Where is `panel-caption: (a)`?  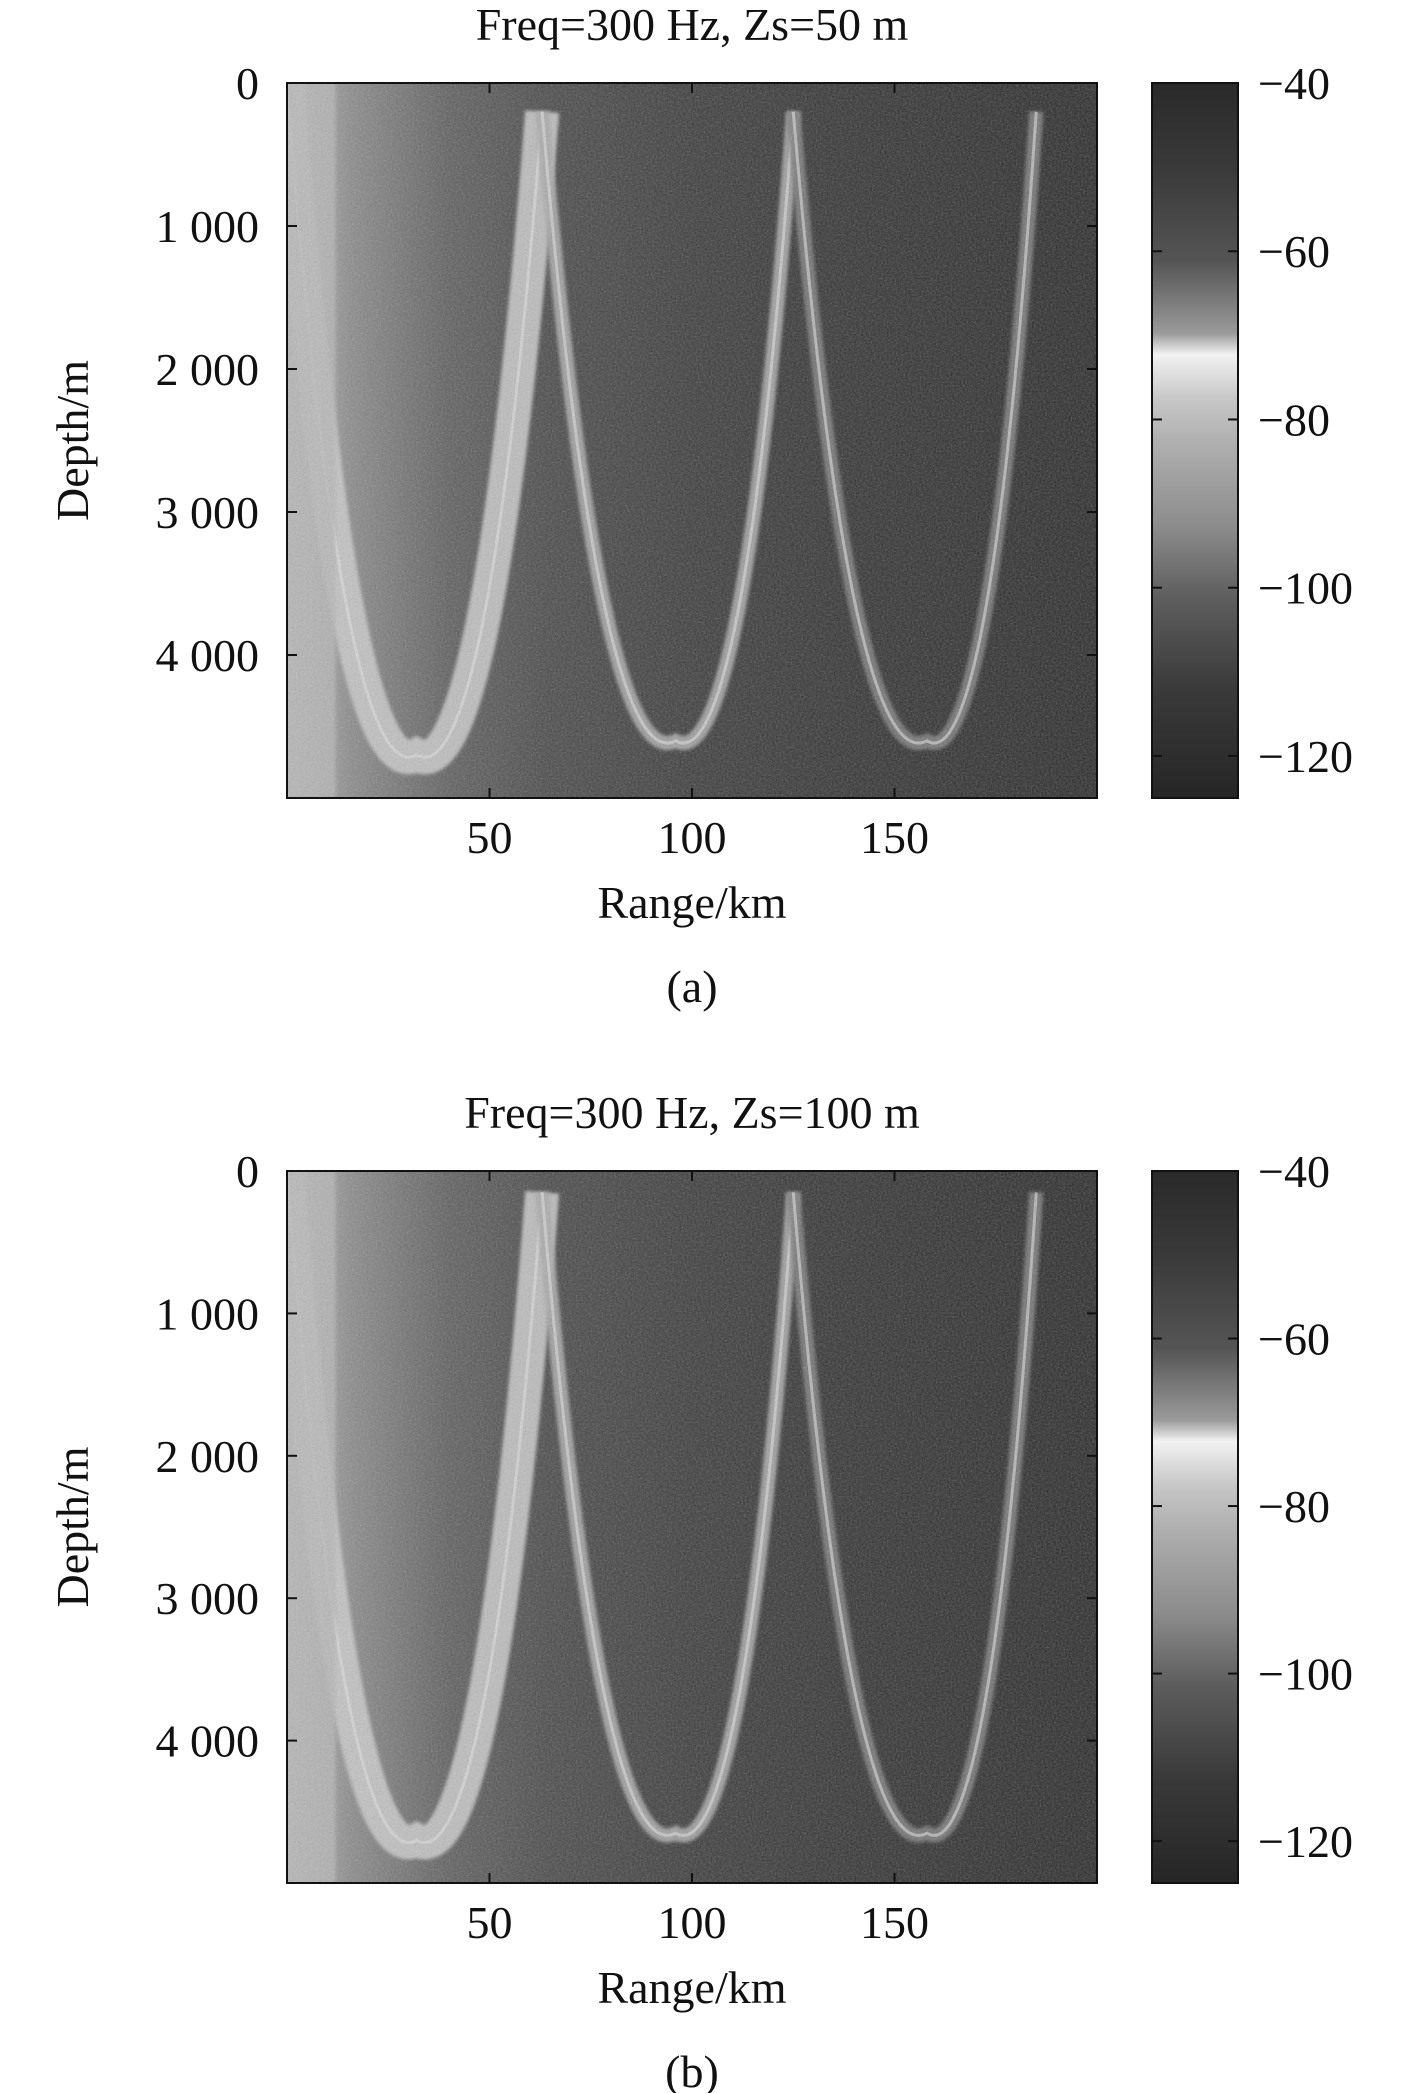 panel-caption: (a) is located at coordinates (691, 986).